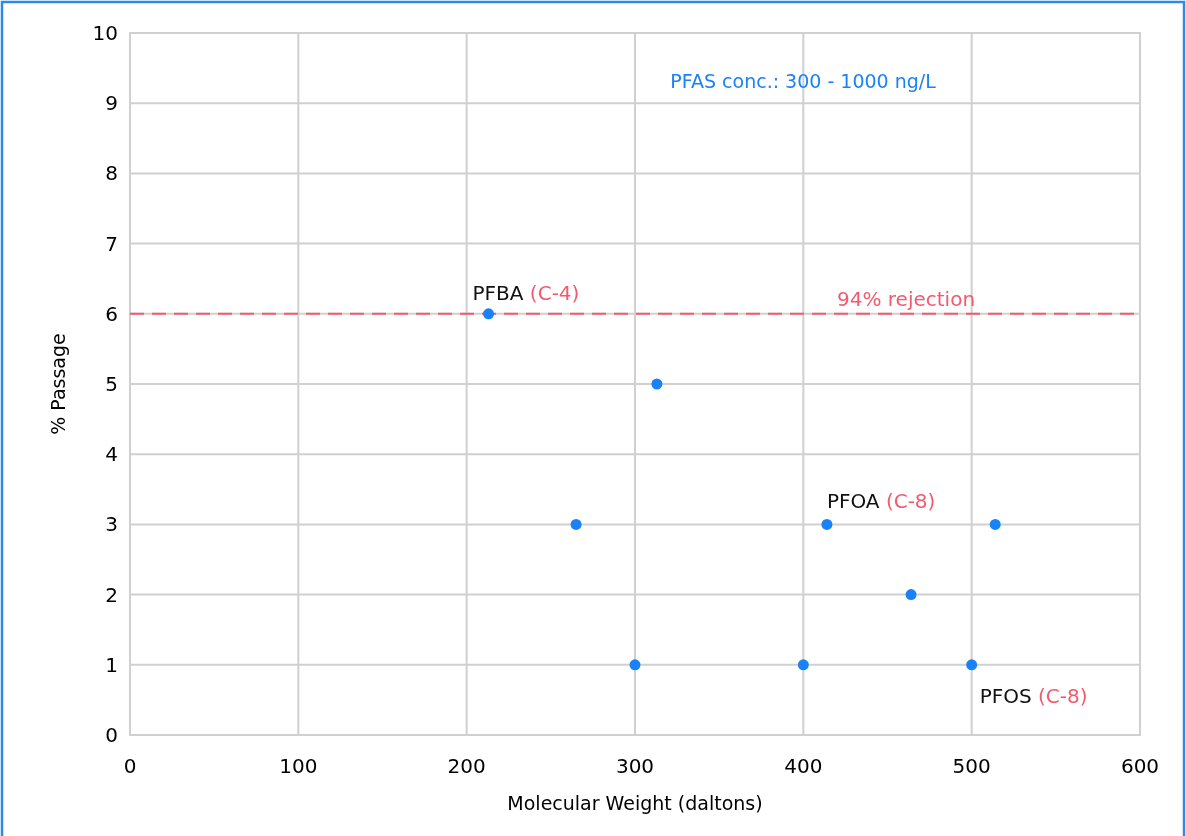  What do you see at coordinates (130, 766) in the screenshot?
I see `x-tick-label: 0` at bounding box center [130, 766].